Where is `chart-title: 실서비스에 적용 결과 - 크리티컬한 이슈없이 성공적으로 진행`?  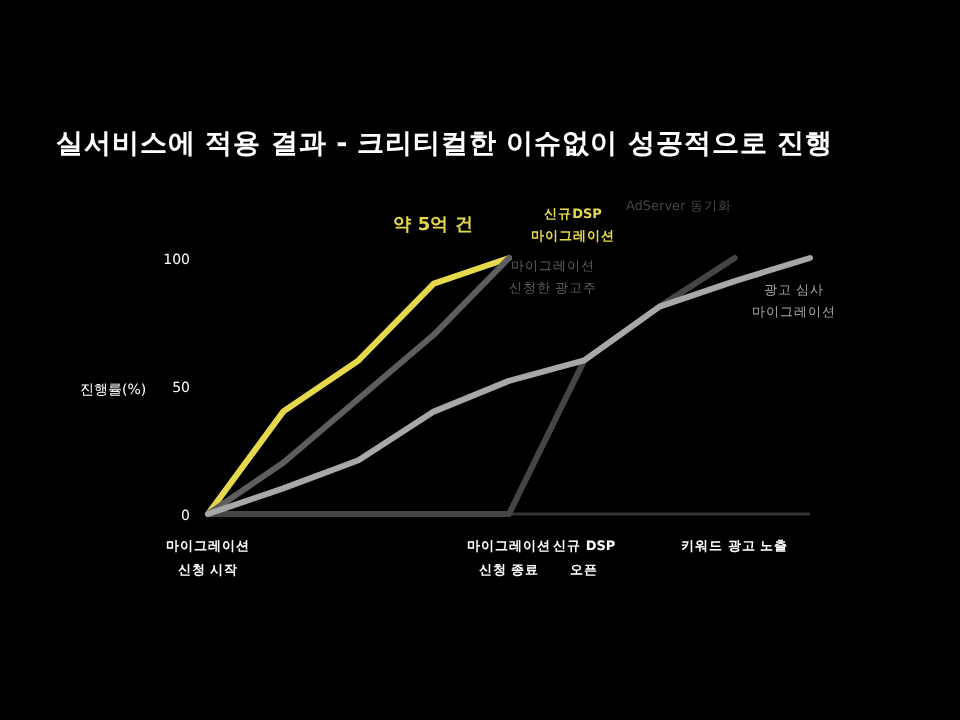
chart-title: 실서비스에 적용 결과 - 크리티컬한 이슈없이 성공적으로 진행 is located at coordinates (445, 144).